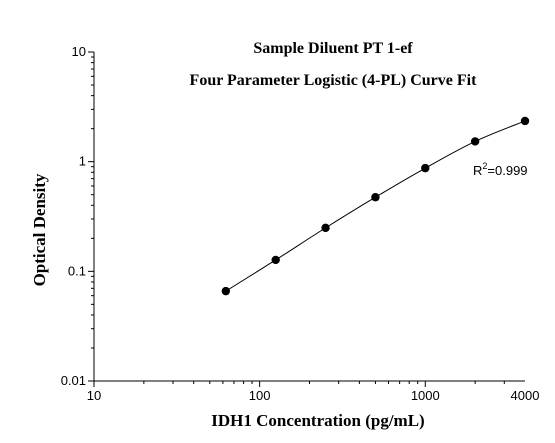 This screenshot has height=443, width=555. Describe the element at coordinates (79, 51) in the screenshot. I see `y-tick-label: 10` at that location.